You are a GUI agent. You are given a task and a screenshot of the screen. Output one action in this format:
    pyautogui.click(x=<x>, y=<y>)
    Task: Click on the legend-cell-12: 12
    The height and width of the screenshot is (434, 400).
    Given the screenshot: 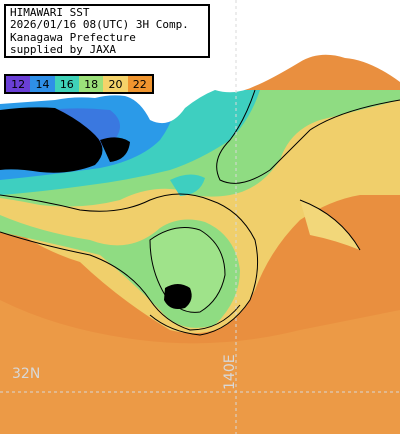 What is the action you would take?
    pyautogui.click(x=18, y=84)
    